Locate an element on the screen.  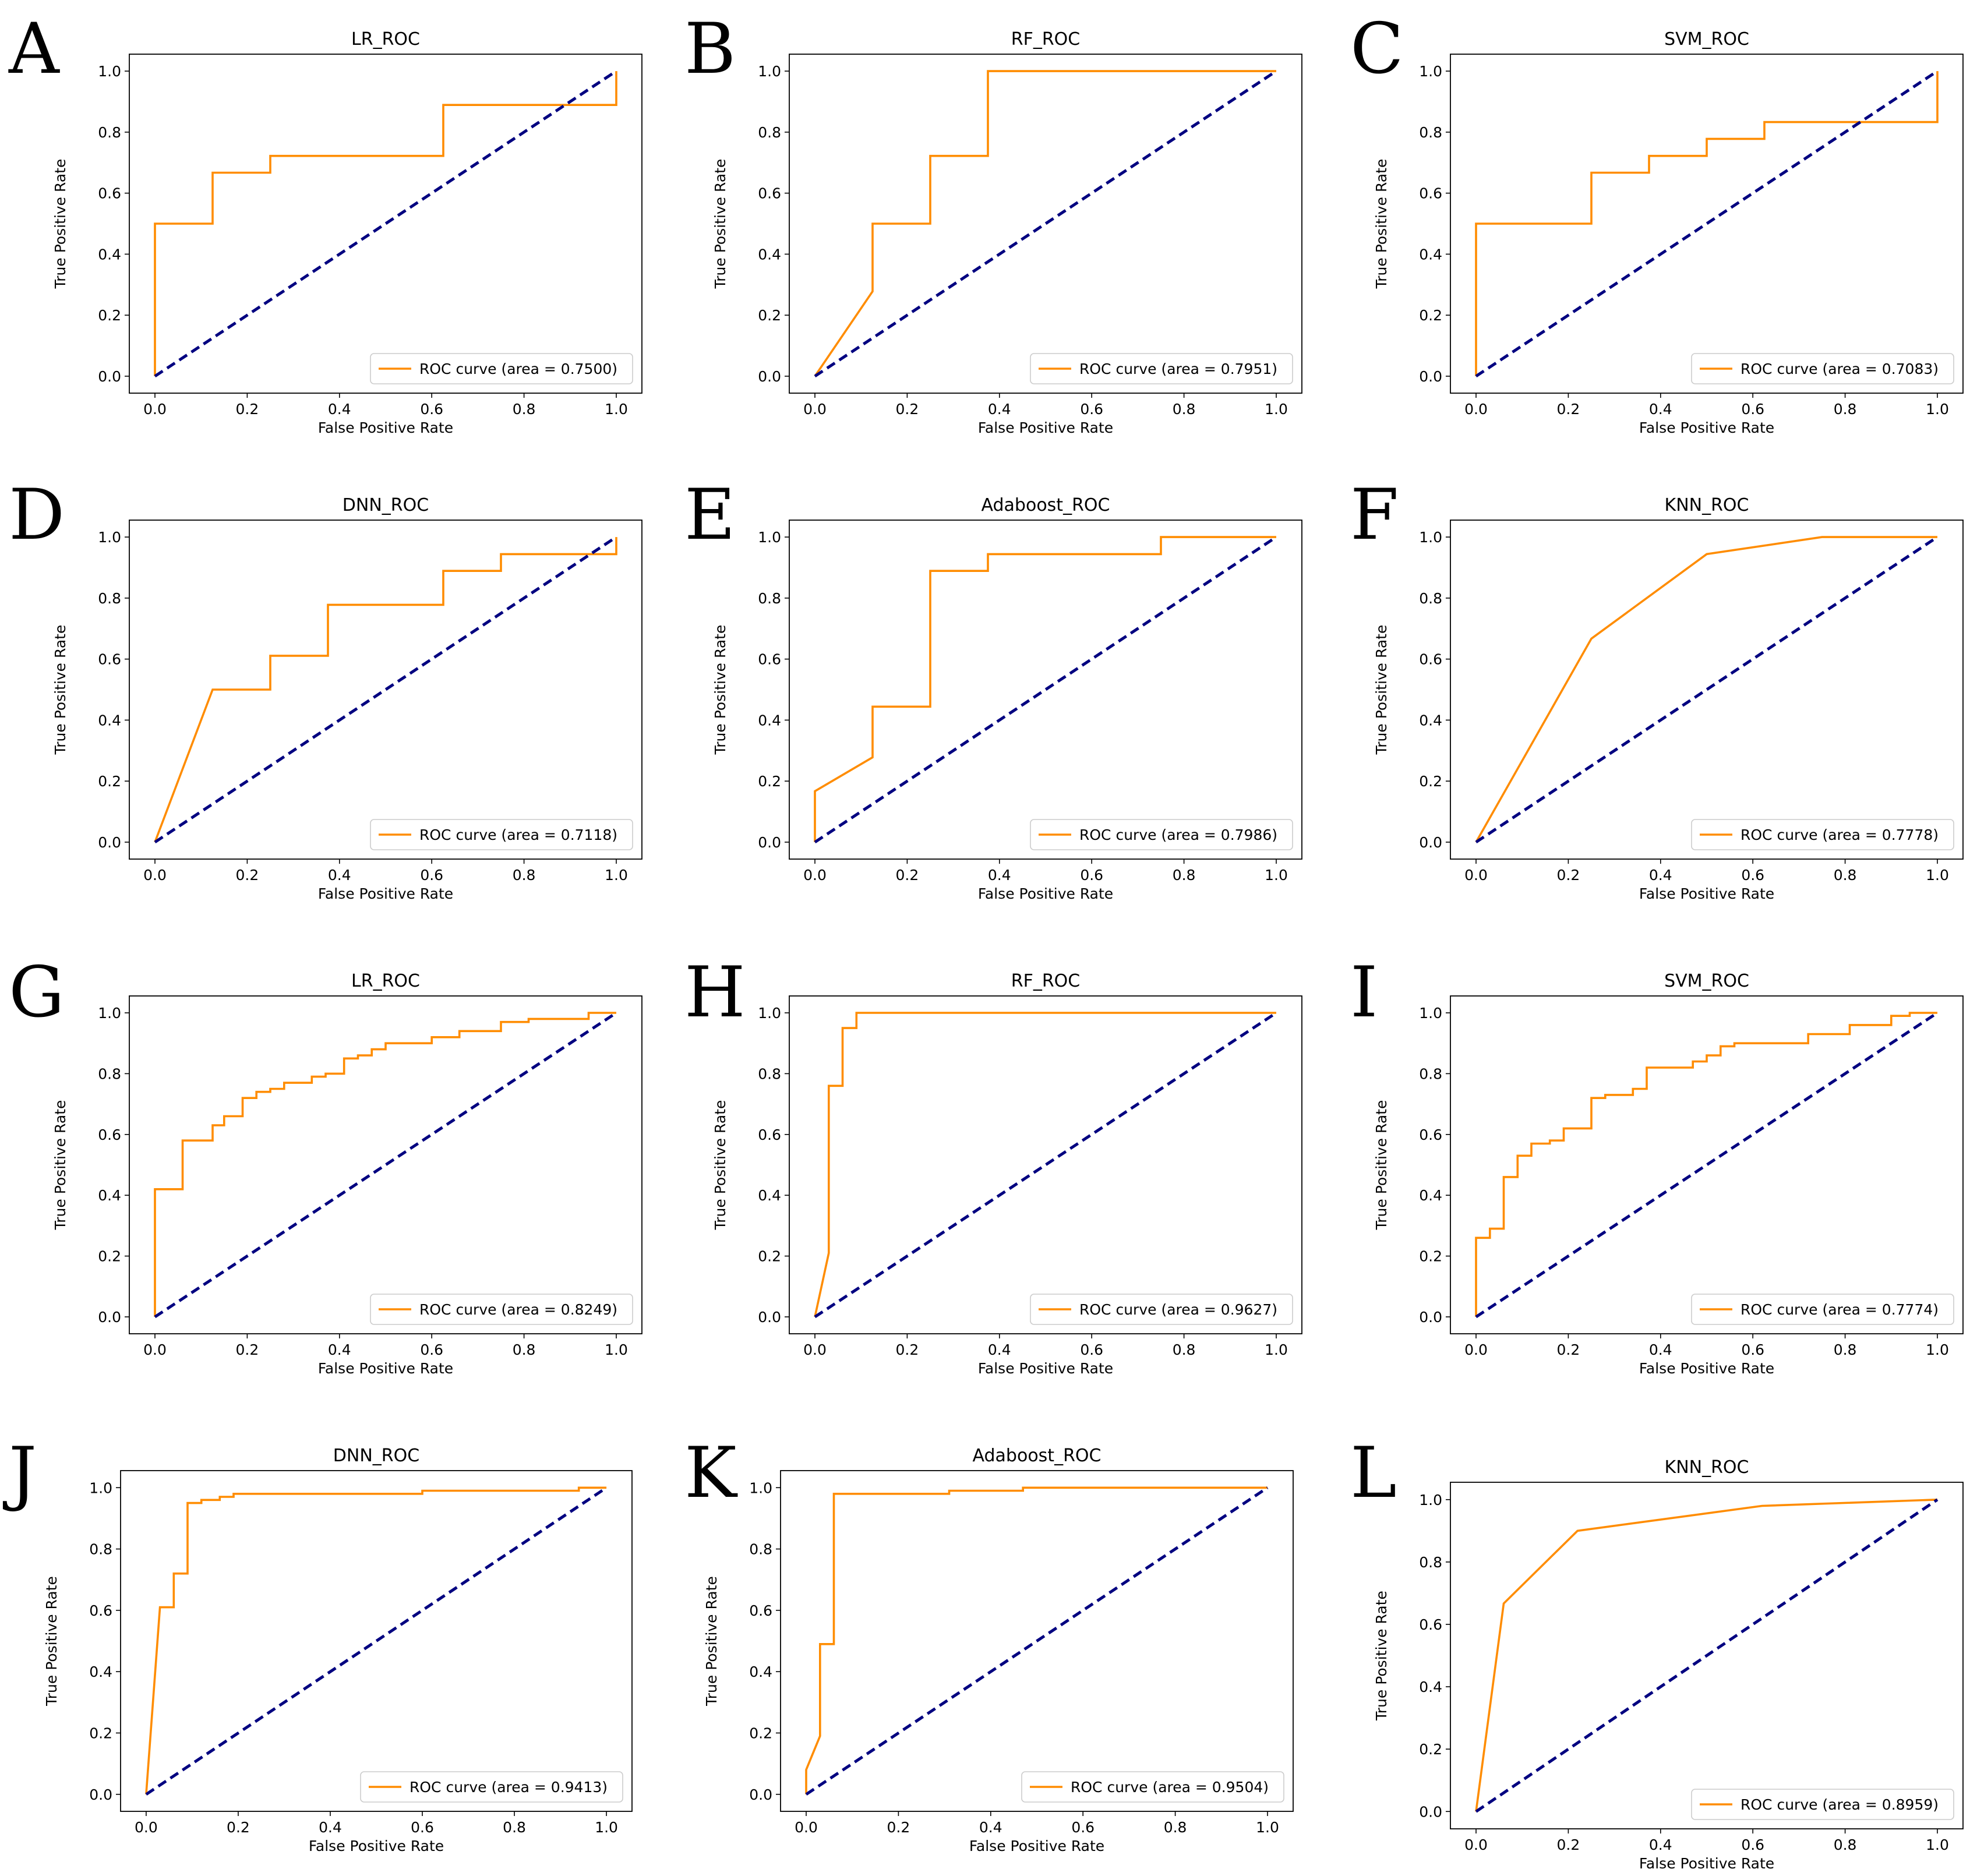
panel-letter: B is located at coordinates (710, 50).